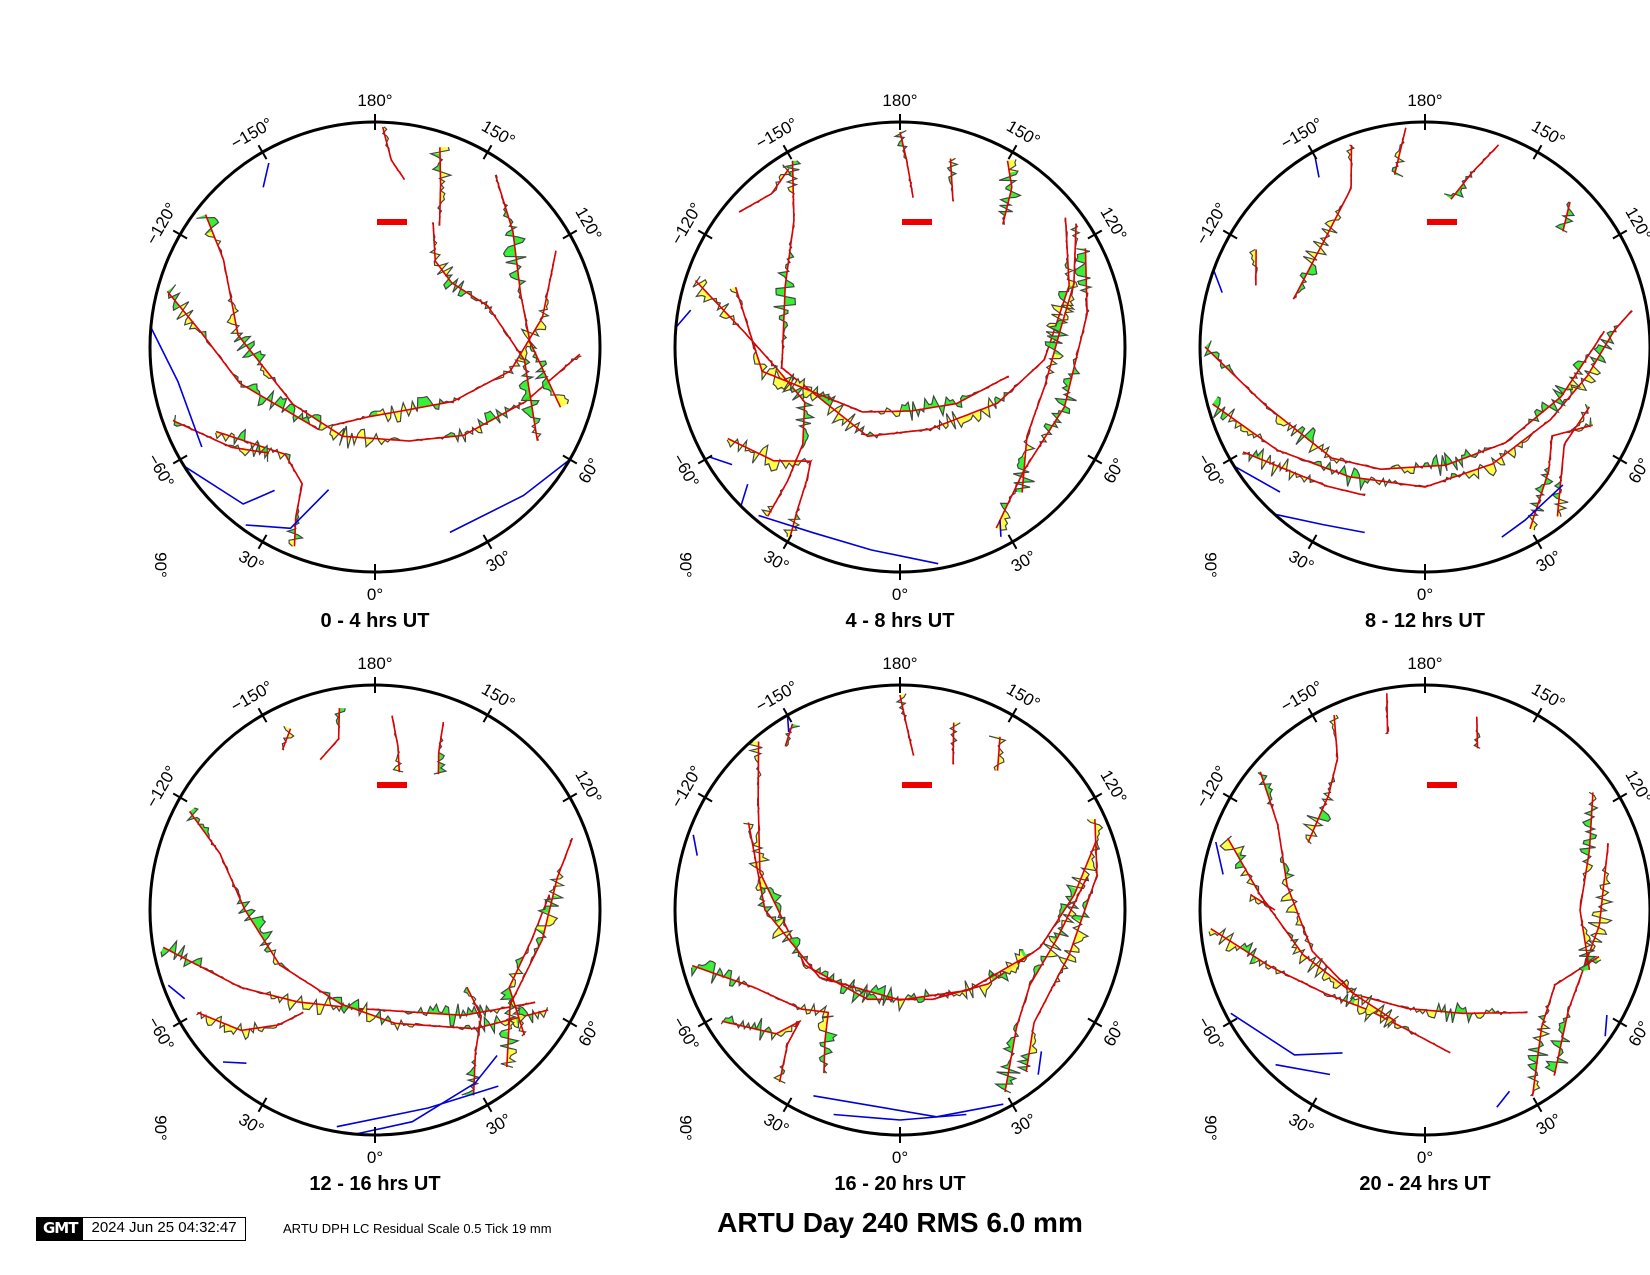  Describe the element at coordinates (900, 1222) in the screenshot. I see `figure-title: ARTU Day 240 RMS 6.0 mm` at that location.